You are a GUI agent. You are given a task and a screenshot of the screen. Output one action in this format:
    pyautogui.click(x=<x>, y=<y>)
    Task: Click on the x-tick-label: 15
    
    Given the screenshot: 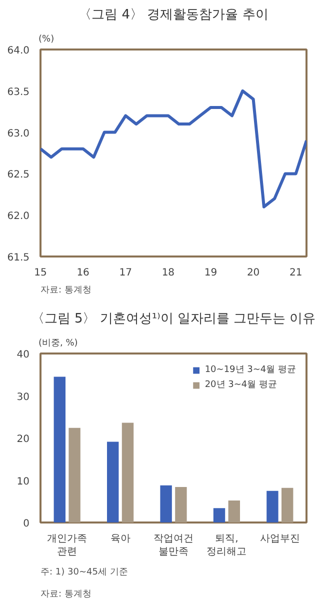 What is the action you would take?
    pyautogui.click(x=40, y=273)
    